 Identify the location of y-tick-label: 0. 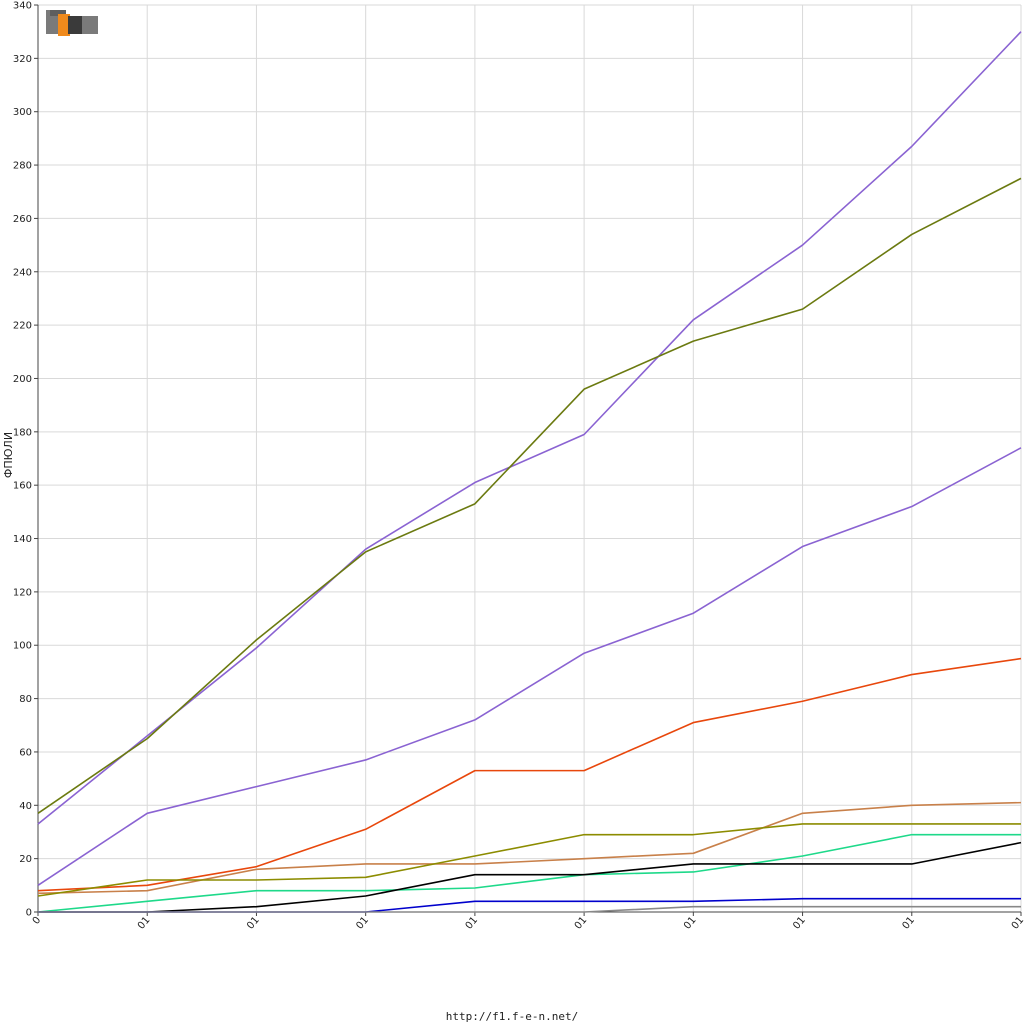
(29, 913).